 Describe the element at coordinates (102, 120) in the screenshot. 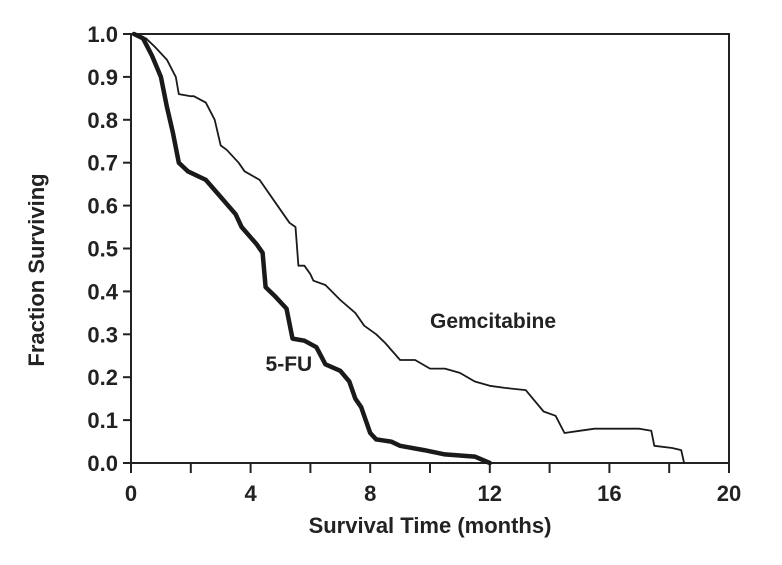

I see `y-tick-label: 0.8` at that location.